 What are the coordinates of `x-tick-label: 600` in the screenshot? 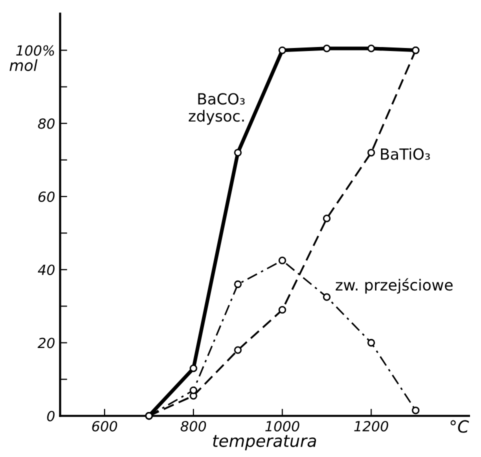 It's located at (105, 426).